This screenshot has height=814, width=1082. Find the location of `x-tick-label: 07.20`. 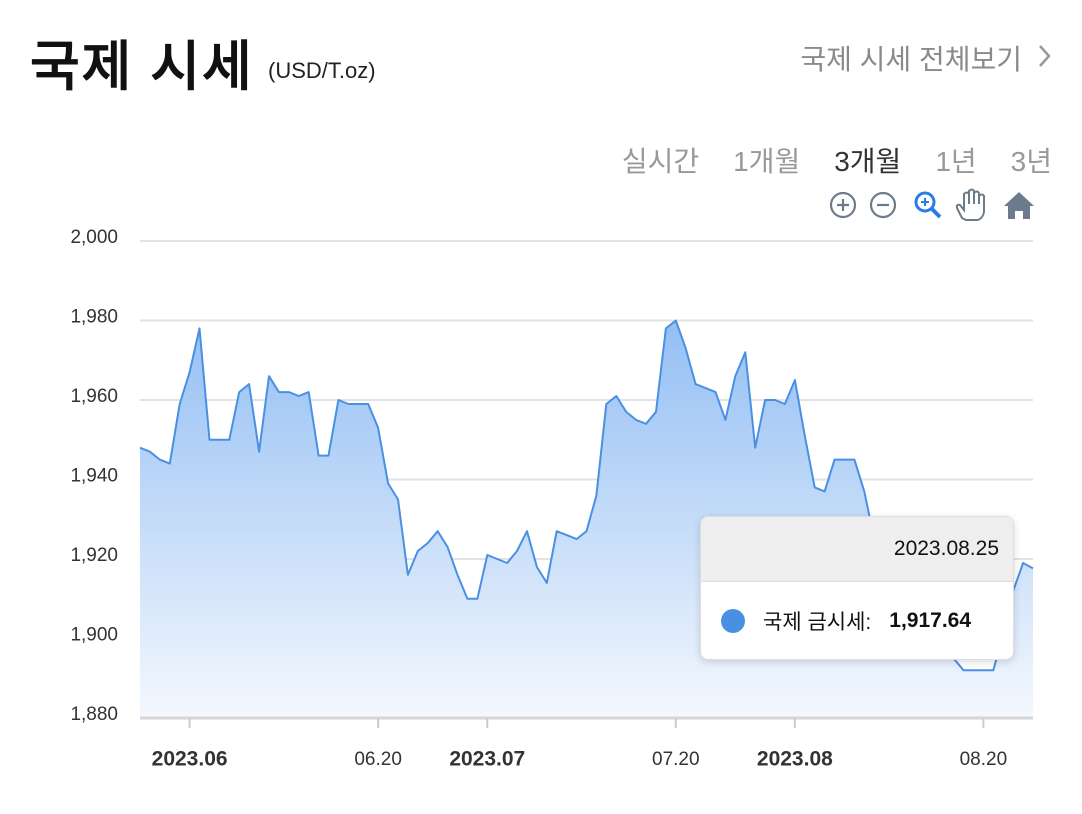

x-tick-label: 07.20 is located at coordinates (676, 759).